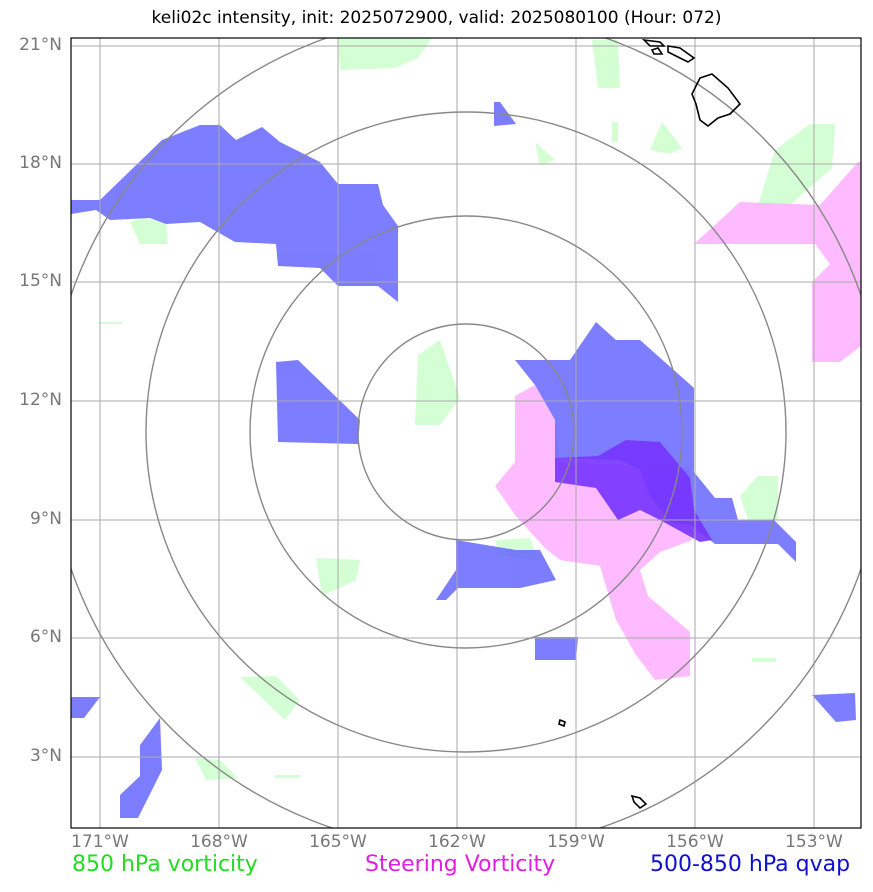 The height and width of the screenshot is (892, 873). Describe the element at coordinates (40, 163) in the screenshot. I see `lat-label: 18°N` at that location.